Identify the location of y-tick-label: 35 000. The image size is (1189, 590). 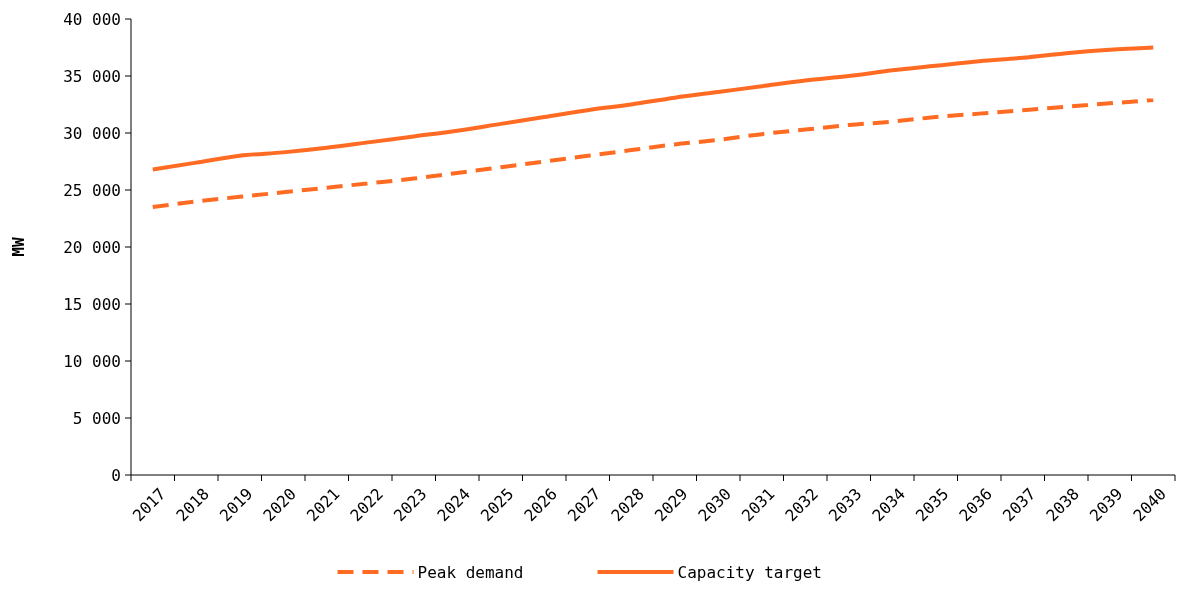
(92, 76).